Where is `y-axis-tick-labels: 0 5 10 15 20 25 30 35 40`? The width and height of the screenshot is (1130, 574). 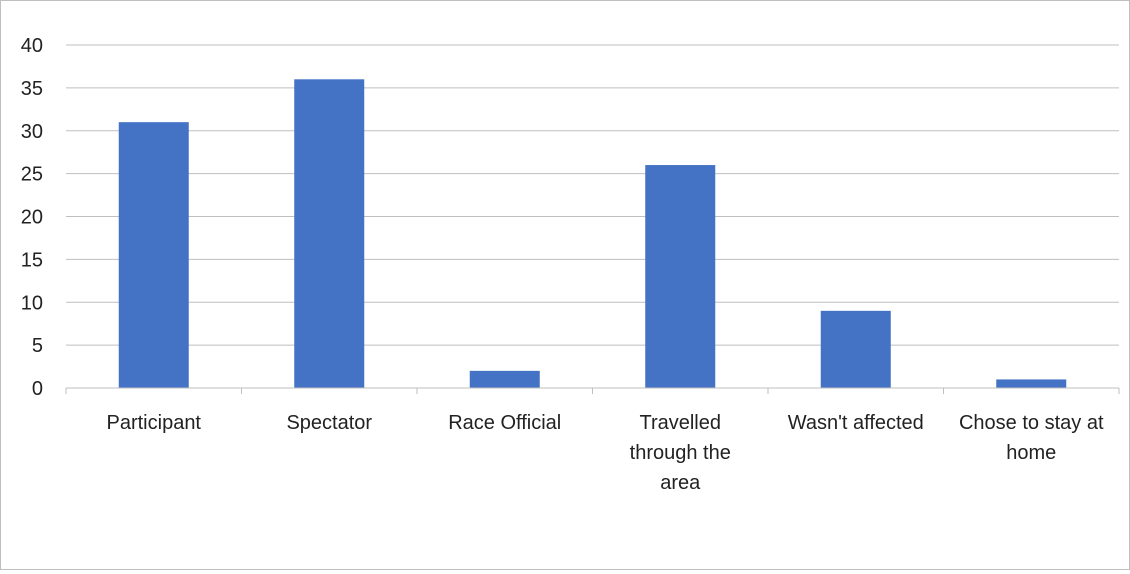
y-axis-tick-labels: 0 5 10 15 20 25 30 35 40 is located at coordinates (32, 217).